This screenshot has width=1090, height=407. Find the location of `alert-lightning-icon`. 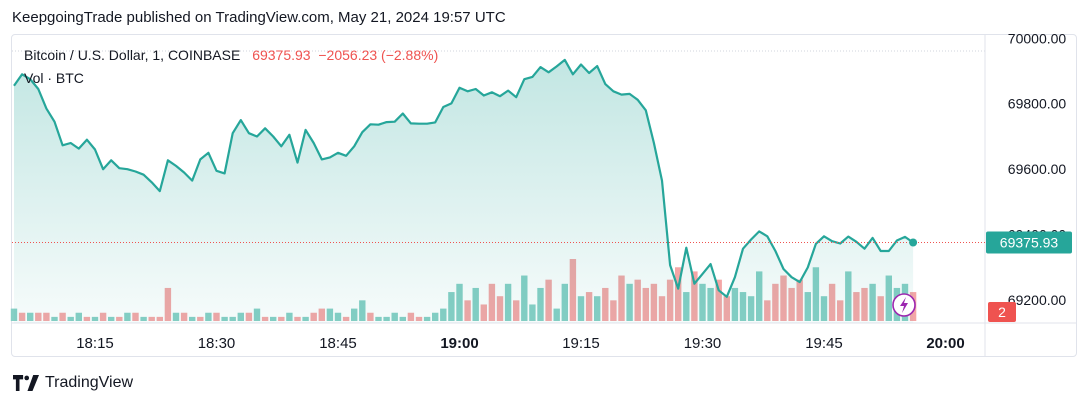

alert-lightning-icon is located at coordinates (904, 305).